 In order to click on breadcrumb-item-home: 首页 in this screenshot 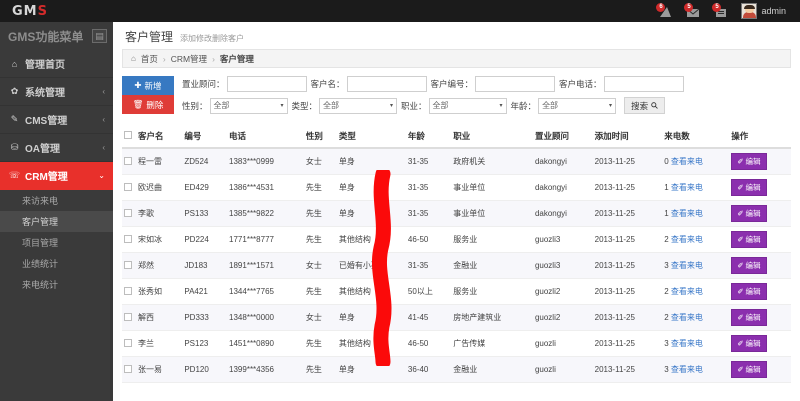, I will do `click(149, 58)`.